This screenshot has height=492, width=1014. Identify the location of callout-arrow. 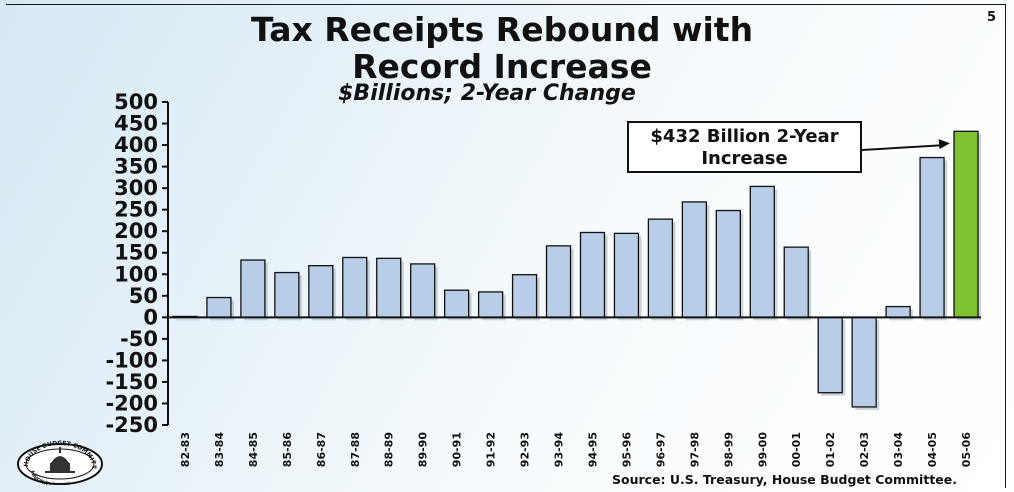
(906, 145).